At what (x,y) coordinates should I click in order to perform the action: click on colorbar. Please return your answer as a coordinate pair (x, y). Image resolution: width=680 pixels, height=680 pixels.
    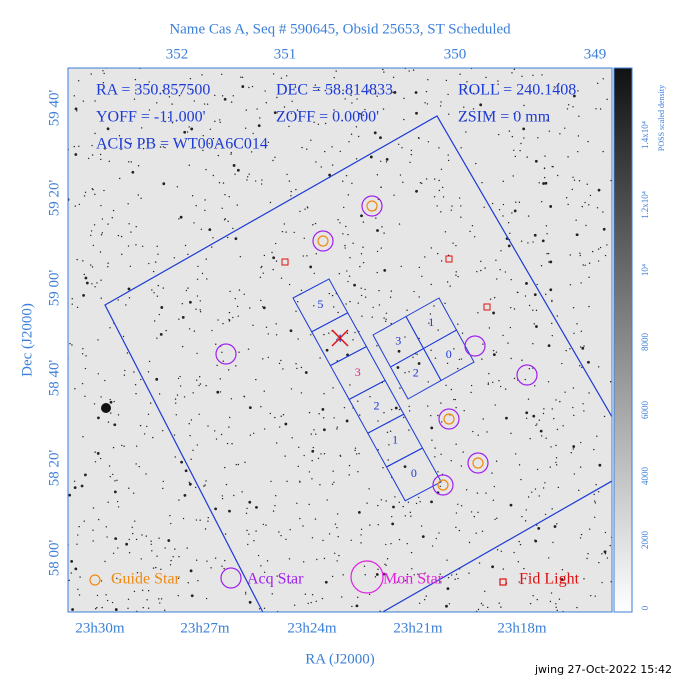
    Looking at the image, I should click on (623, 340).